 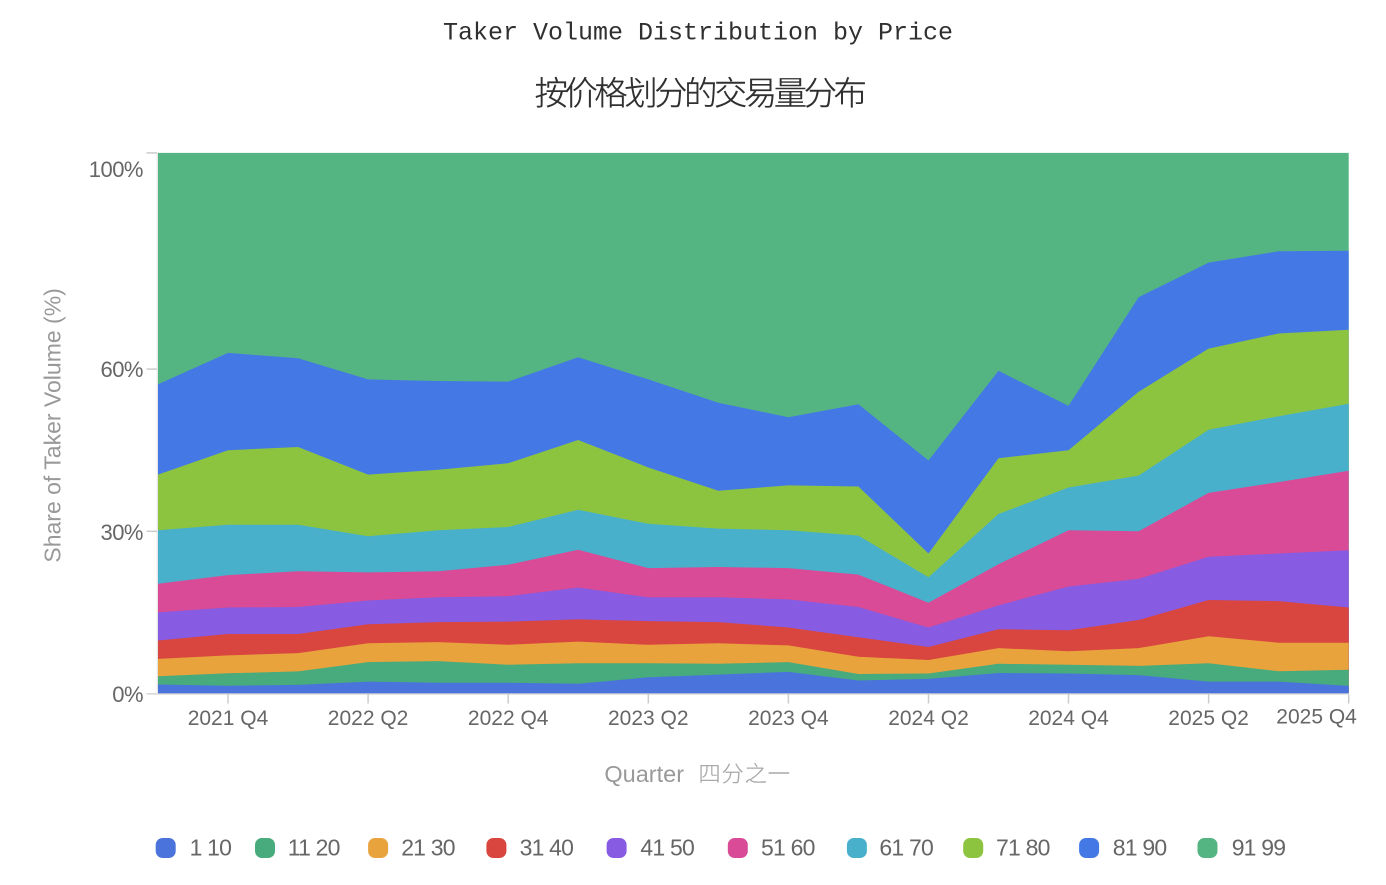 What do you see at coordinates (928, 718) in the screenshot?
I see `svg-text: 2024 Q2` at bounding box center [928, 718].